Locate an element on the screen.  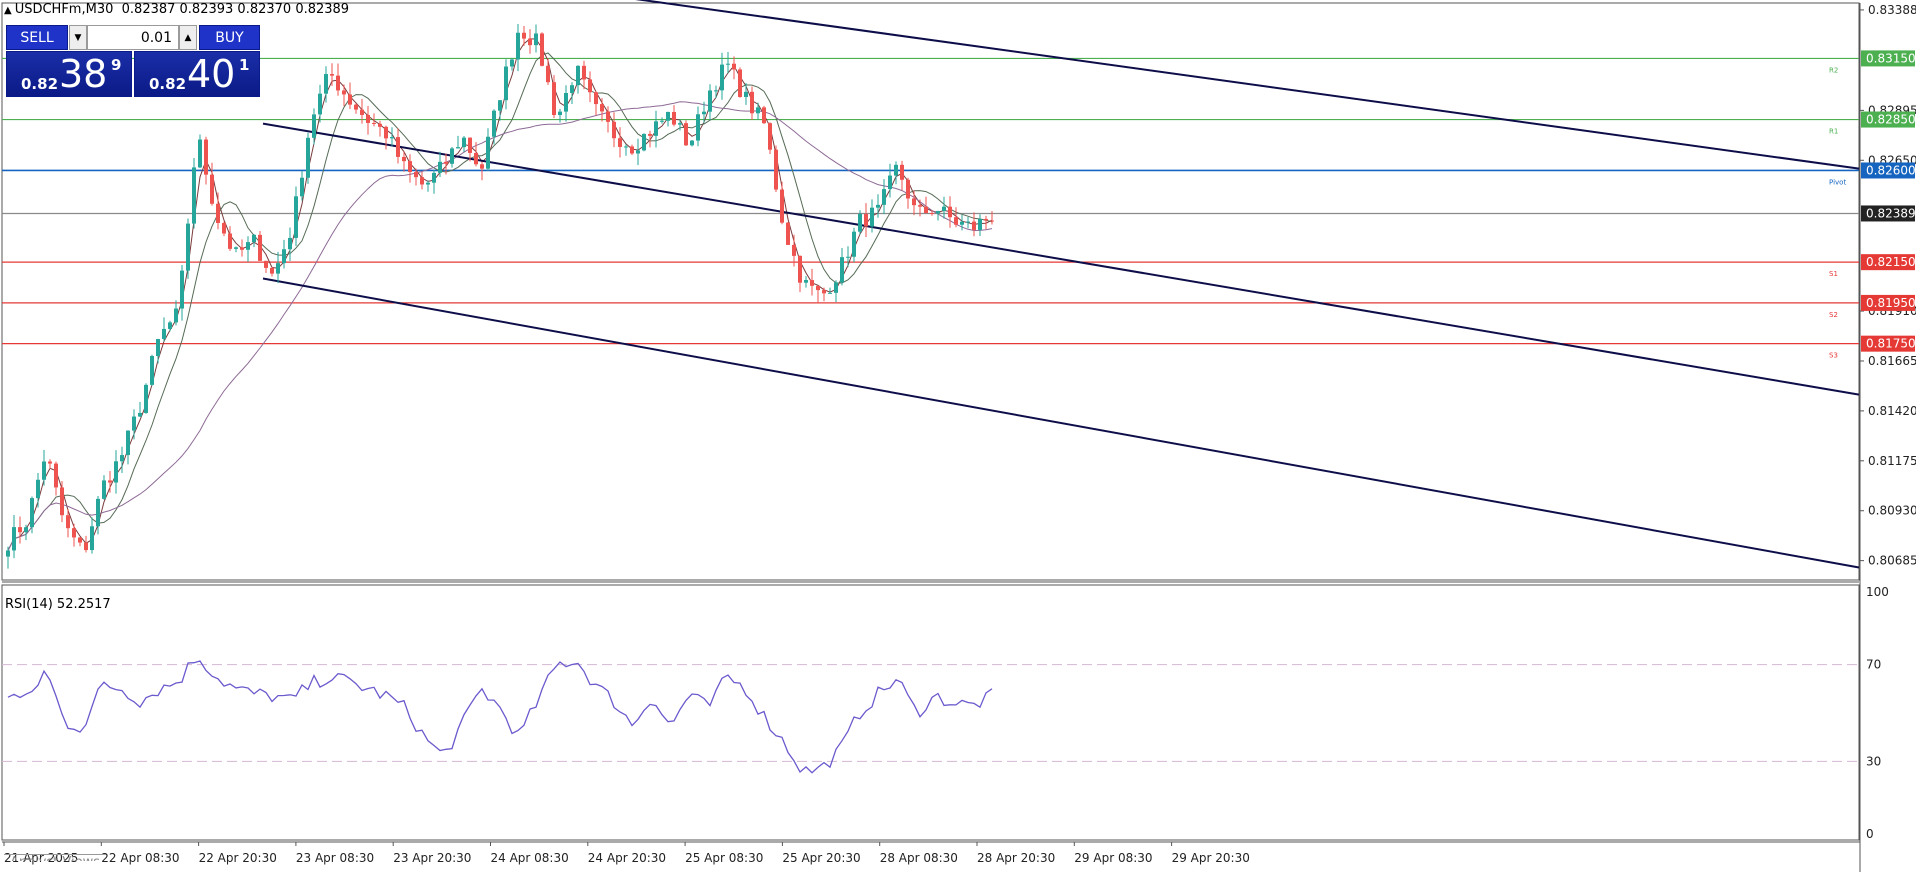
sell-price-sup: 9 is located at coordinates (116, 65).